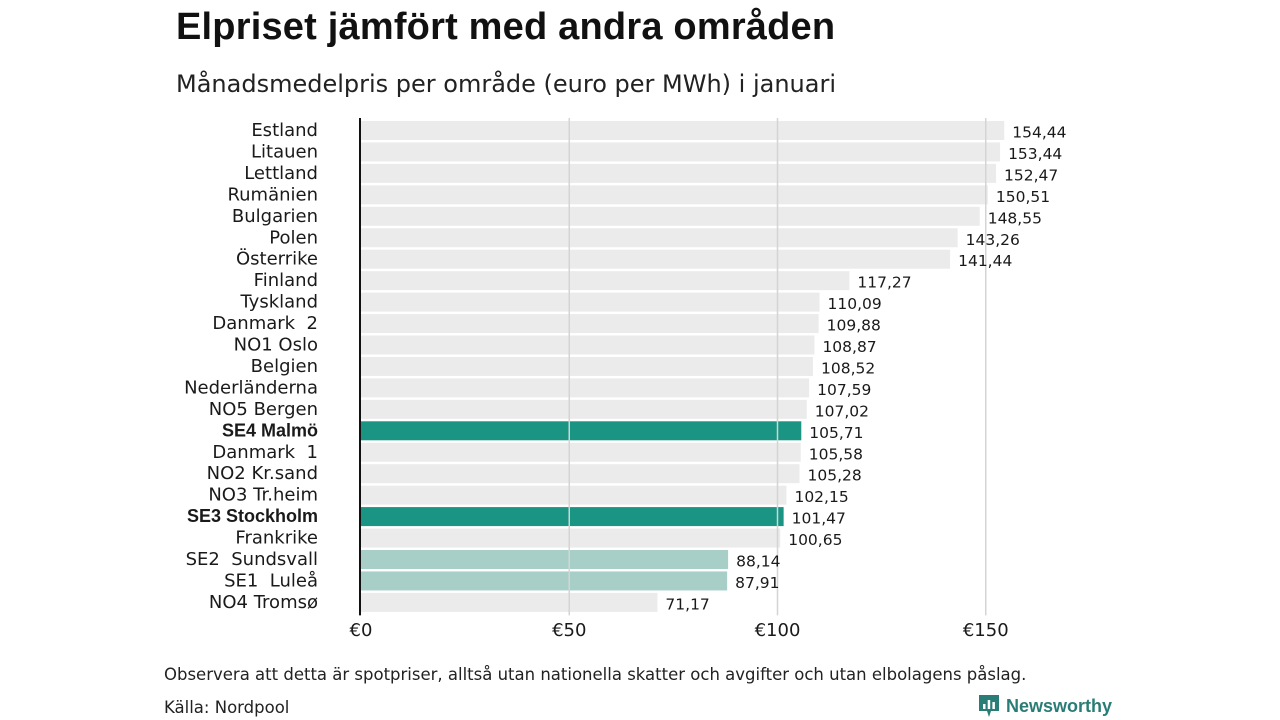  Describe the element at coordinates (815, 540) in the screenshot. I see `value-label: 100,65` at that location.